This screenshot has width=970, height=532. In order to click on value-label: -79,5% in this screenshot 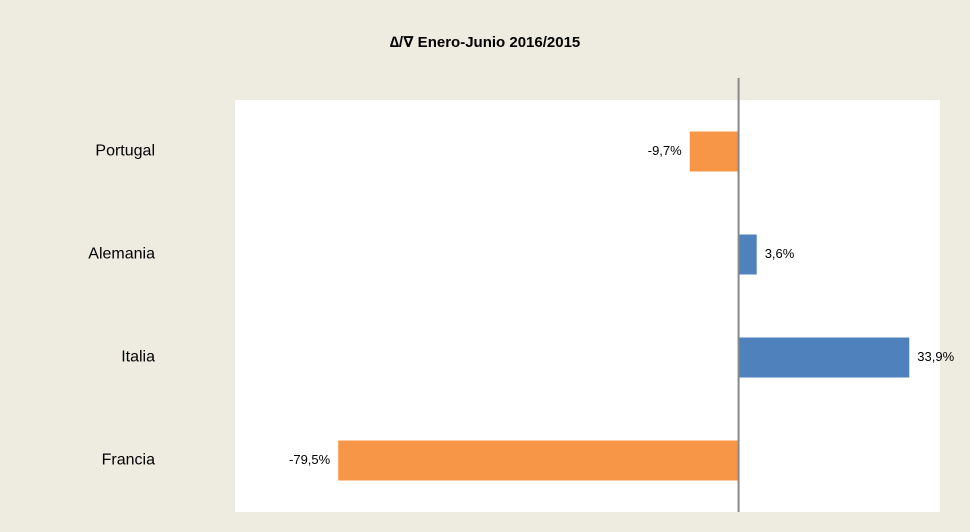, I will do `click(310, 459)`.